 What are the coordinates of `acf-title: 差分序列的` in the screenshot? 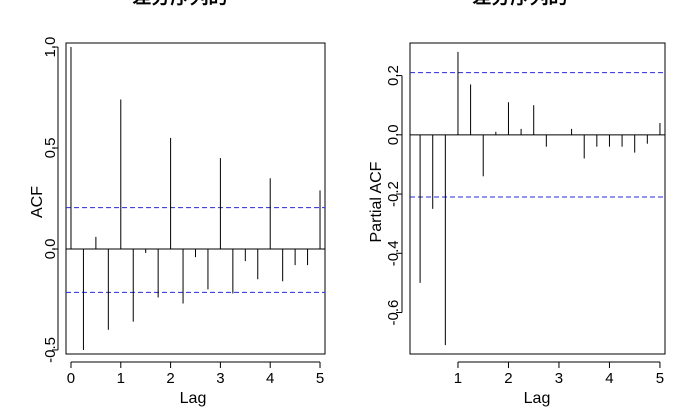 It's located at (179, 4).